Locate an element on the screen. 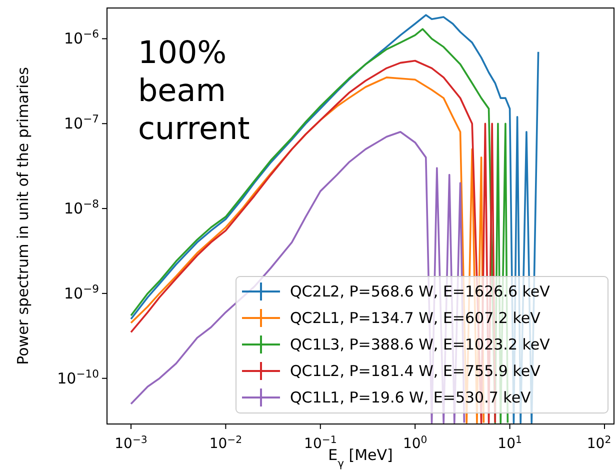 The height and width of the screenshot is (474, 616). x-tick-label: 10$^{2}$ is located at coordinates (599, 443).